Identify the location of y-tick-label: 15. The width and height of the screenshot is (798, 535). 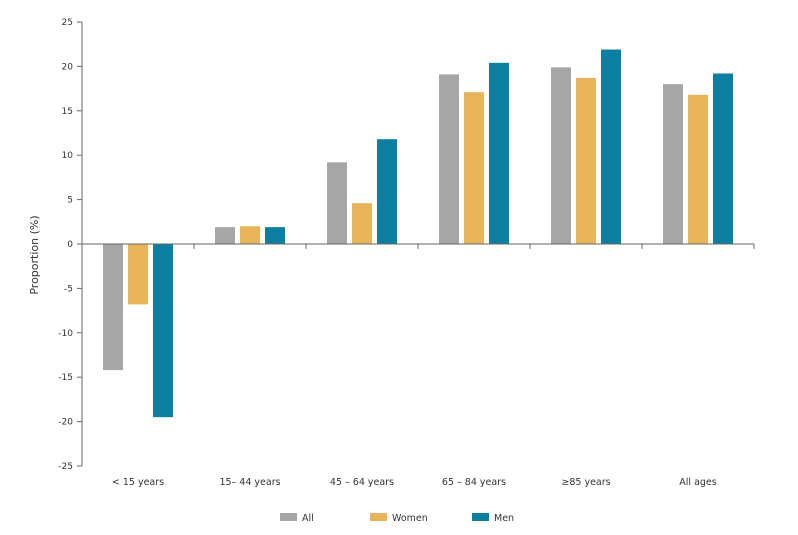
(67, 112).